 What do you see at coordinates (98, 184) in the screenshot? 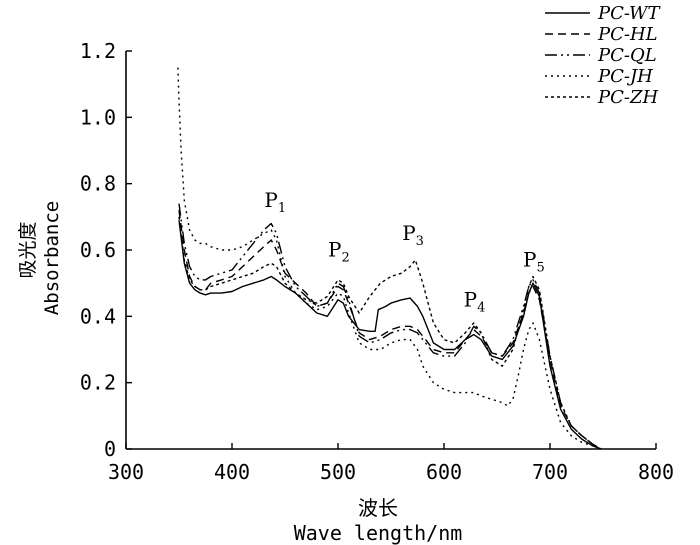
I see `y-tick-label: 0.8` at bounding box center [98, 184].